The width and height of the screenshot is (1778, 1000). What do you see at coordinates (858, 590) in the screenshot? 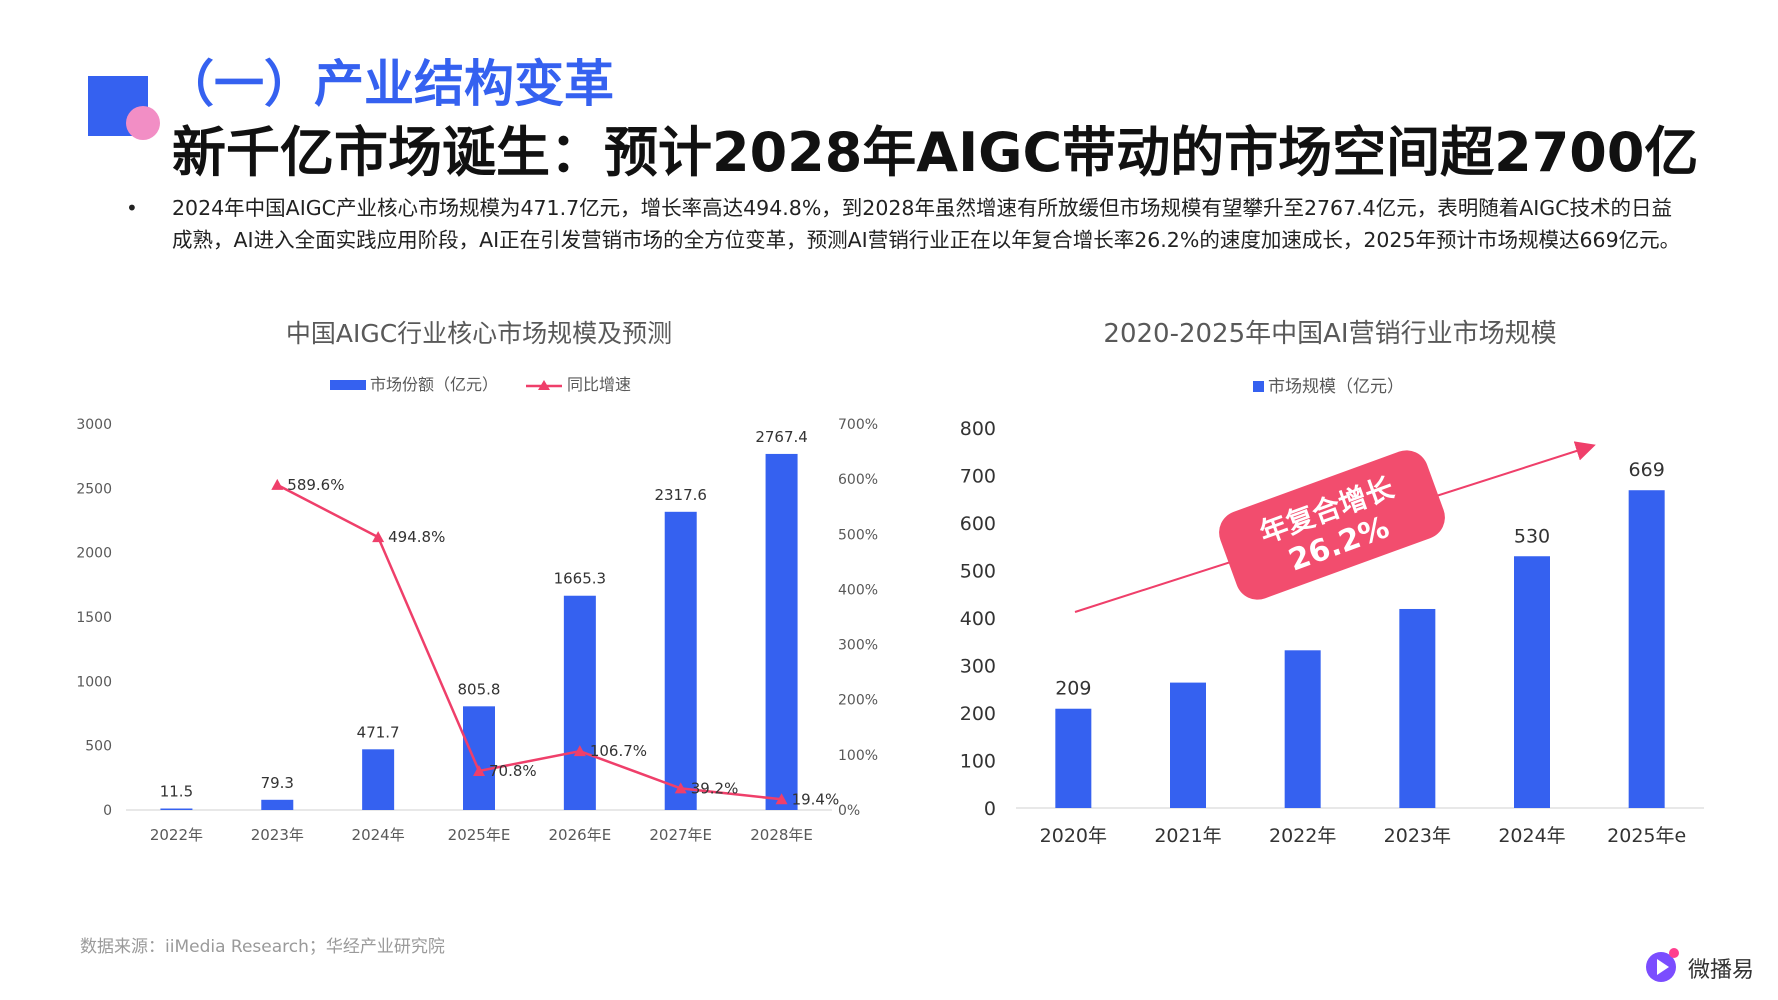
I see `chart1-y2-tick: 400%` at bounding box center [858, 590].